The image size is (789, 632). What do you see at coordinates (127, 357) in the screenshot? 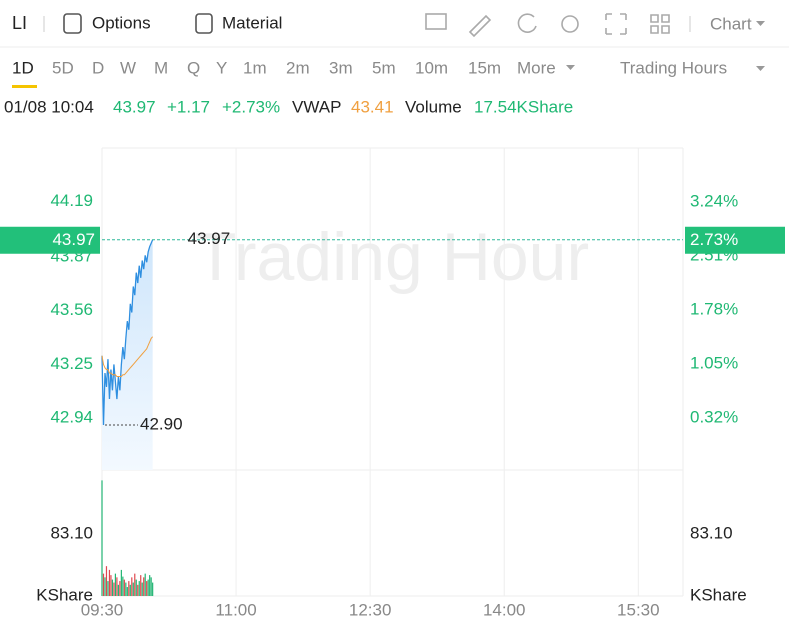
I see `vwap-line` at bounding box center [127, 357].